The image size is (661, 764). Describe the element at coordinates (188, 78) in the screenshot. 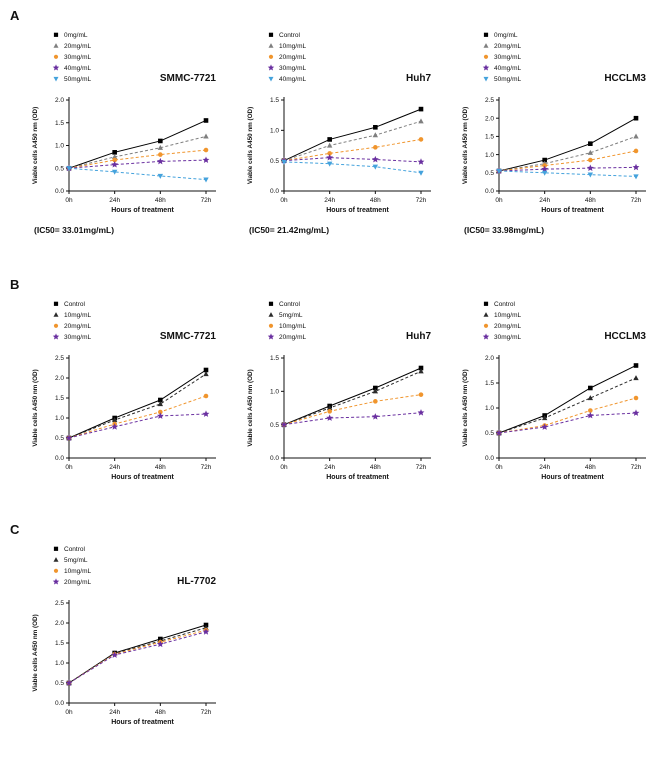

I see `chart-title: SMMC-7721` at that location.